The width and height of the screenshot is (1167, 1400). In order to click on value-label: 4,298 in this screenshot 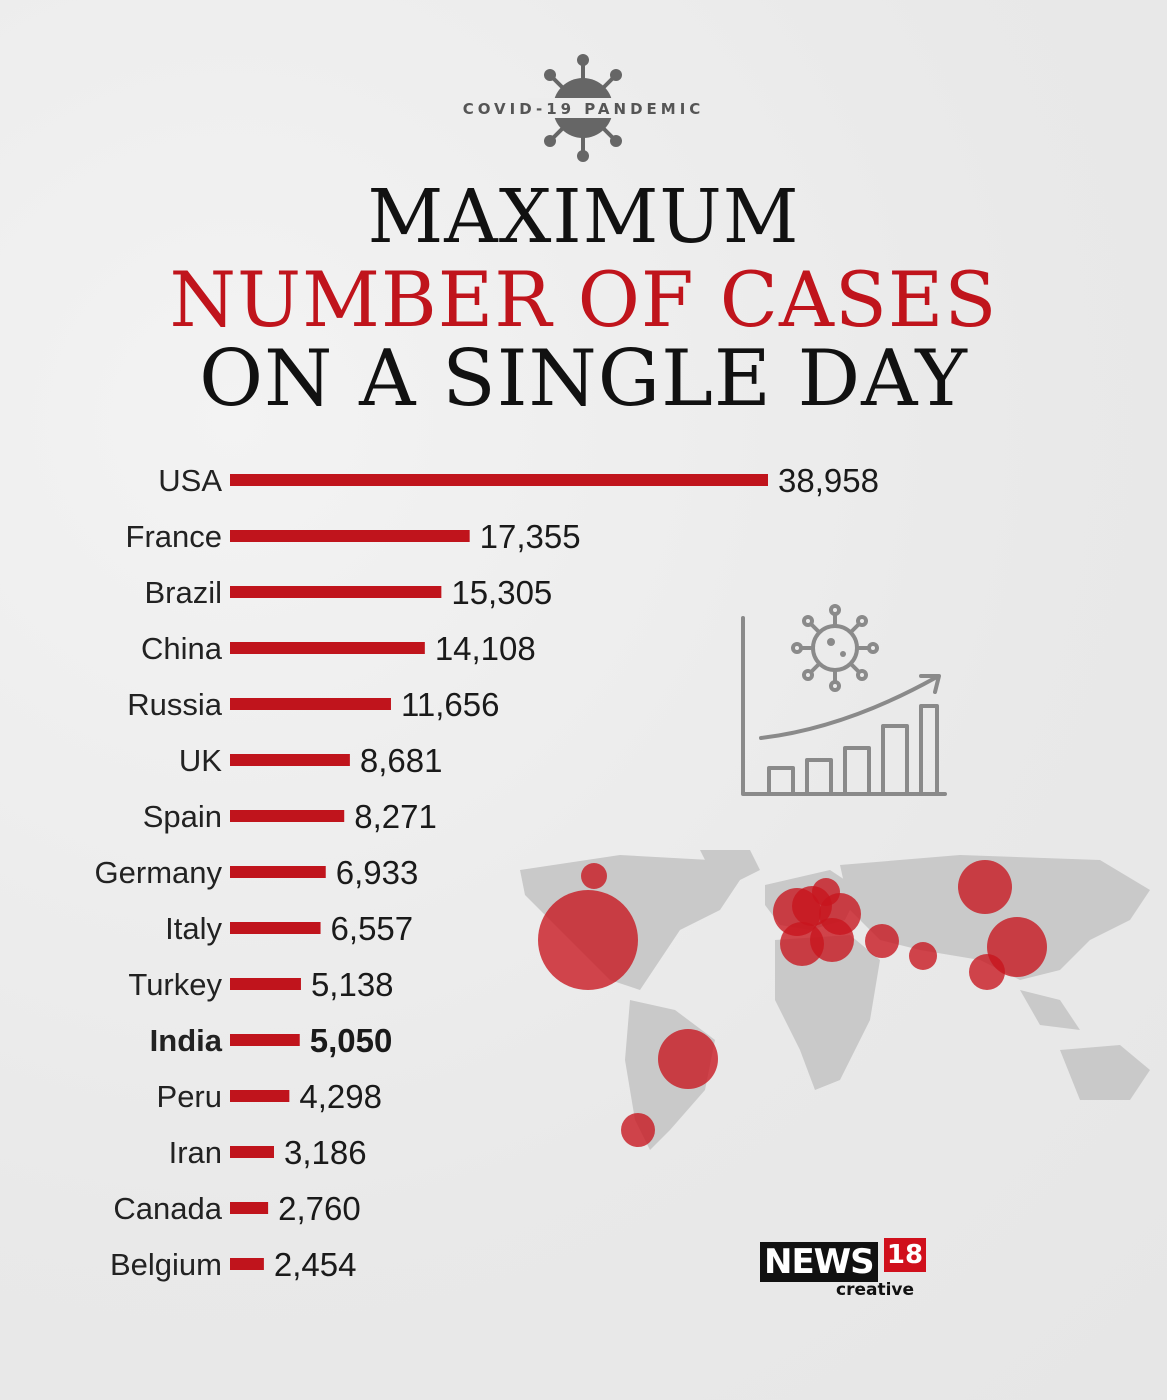, I will do `click(340, 1096)`.